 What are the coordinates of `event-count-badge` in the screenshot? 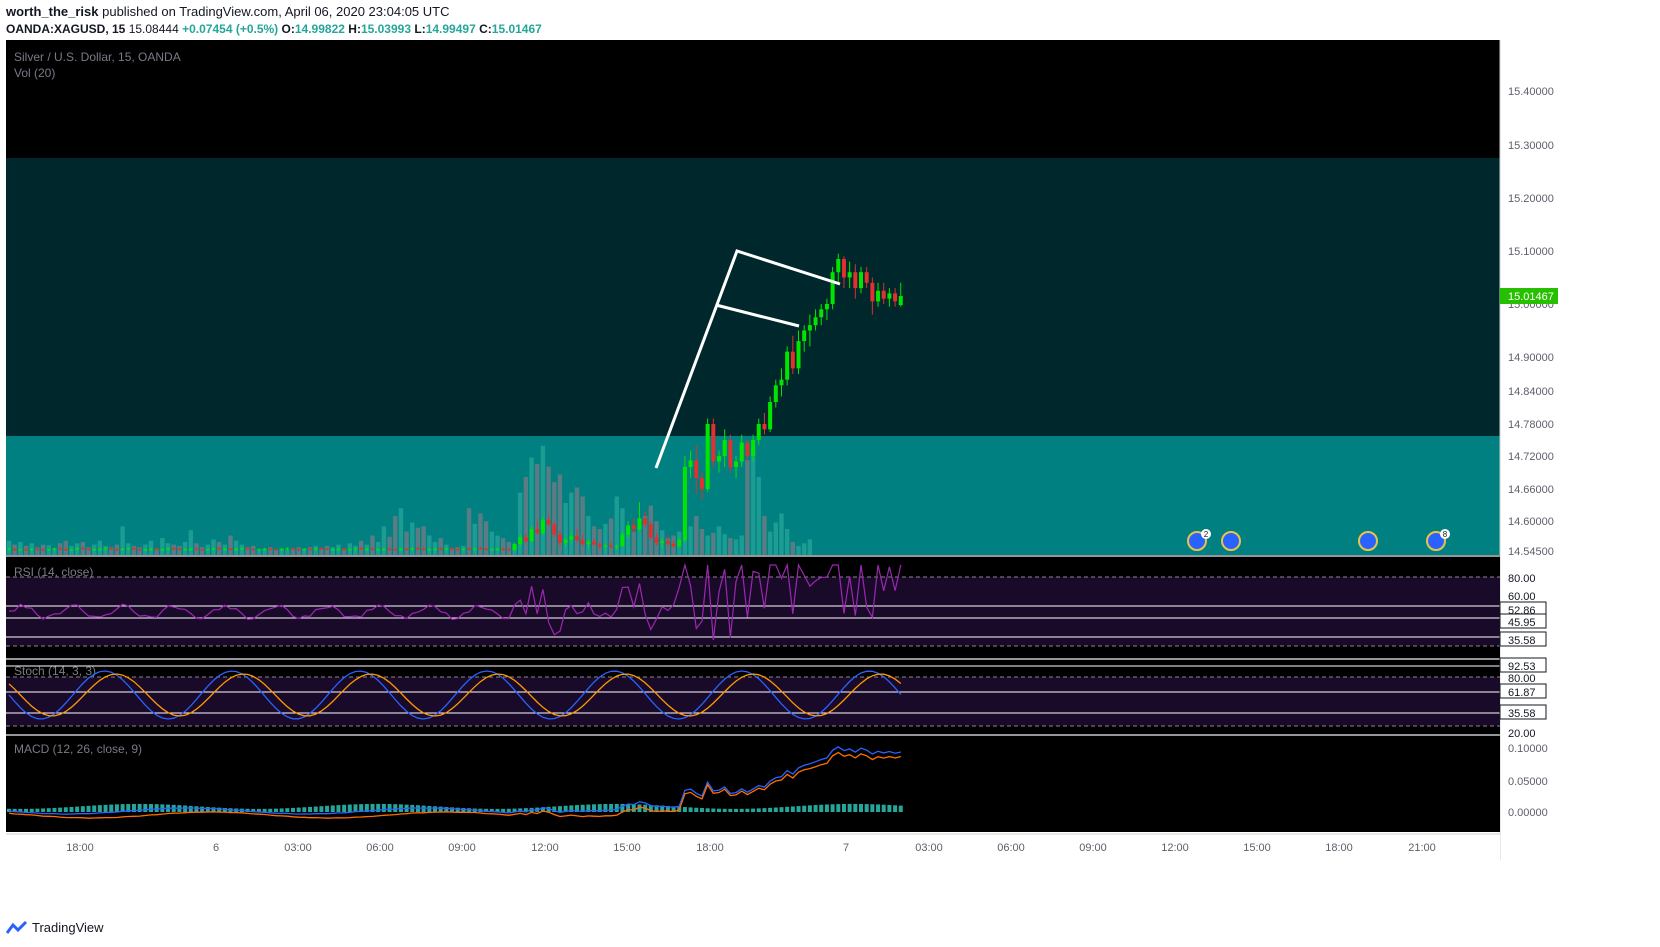 It's located at (1445, 534).